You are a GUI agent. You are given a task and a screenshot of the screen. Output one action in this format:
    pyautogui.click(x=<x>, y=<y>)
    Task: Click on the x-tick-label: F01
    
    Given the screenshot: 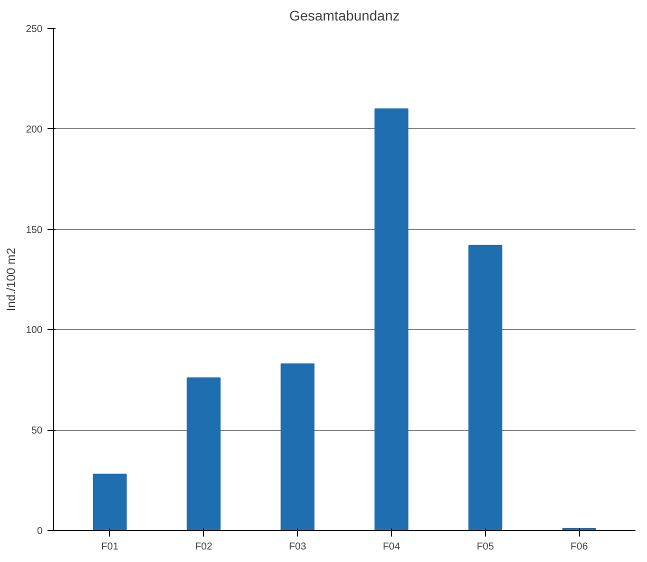 What is the action you would take?
    pyautogui.click(x=110, y=547)
    